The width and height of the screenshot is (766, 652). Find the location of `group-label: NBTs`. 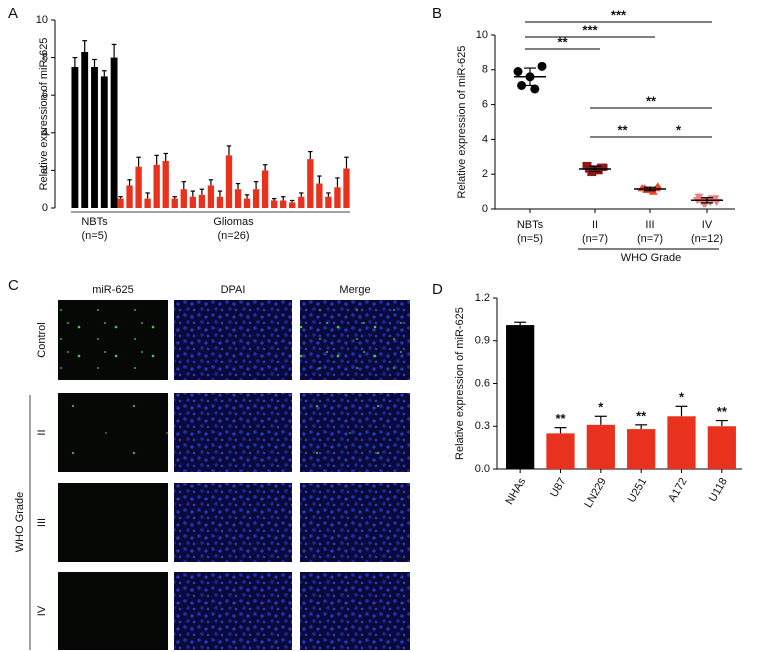

group-label: NBTs is located at coordinates (94, 222).